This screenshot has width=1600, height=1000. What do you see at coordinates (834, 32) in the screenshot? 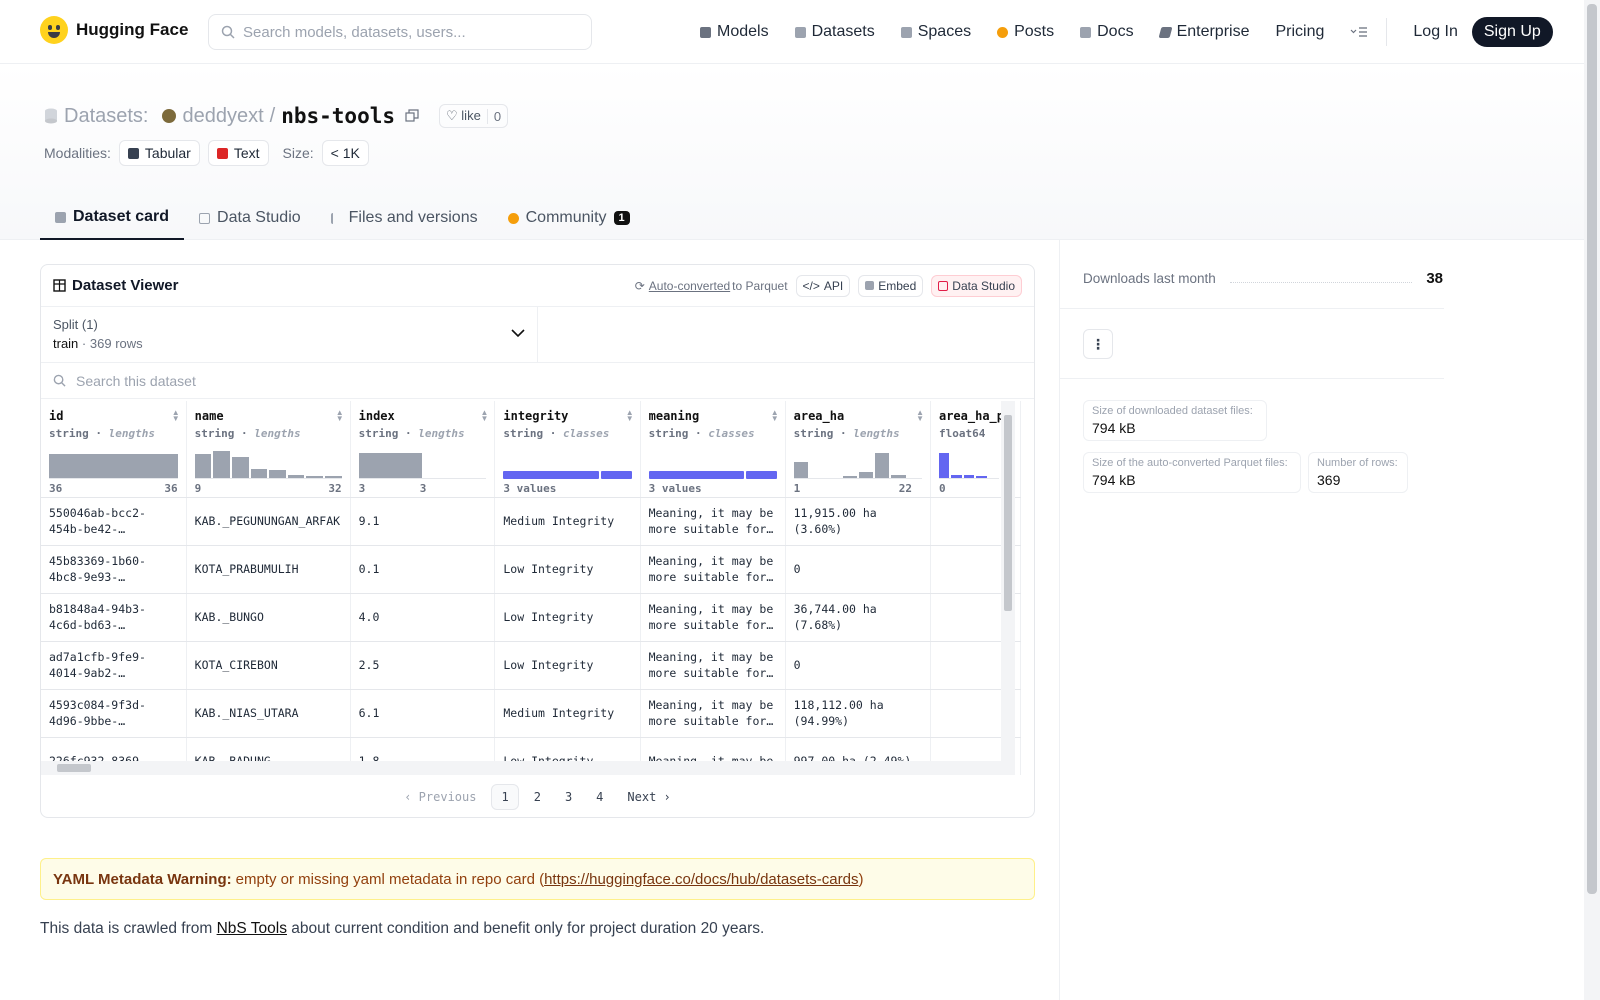
I see `nav-datasets: Datasets` at bounding box center [834, 32].